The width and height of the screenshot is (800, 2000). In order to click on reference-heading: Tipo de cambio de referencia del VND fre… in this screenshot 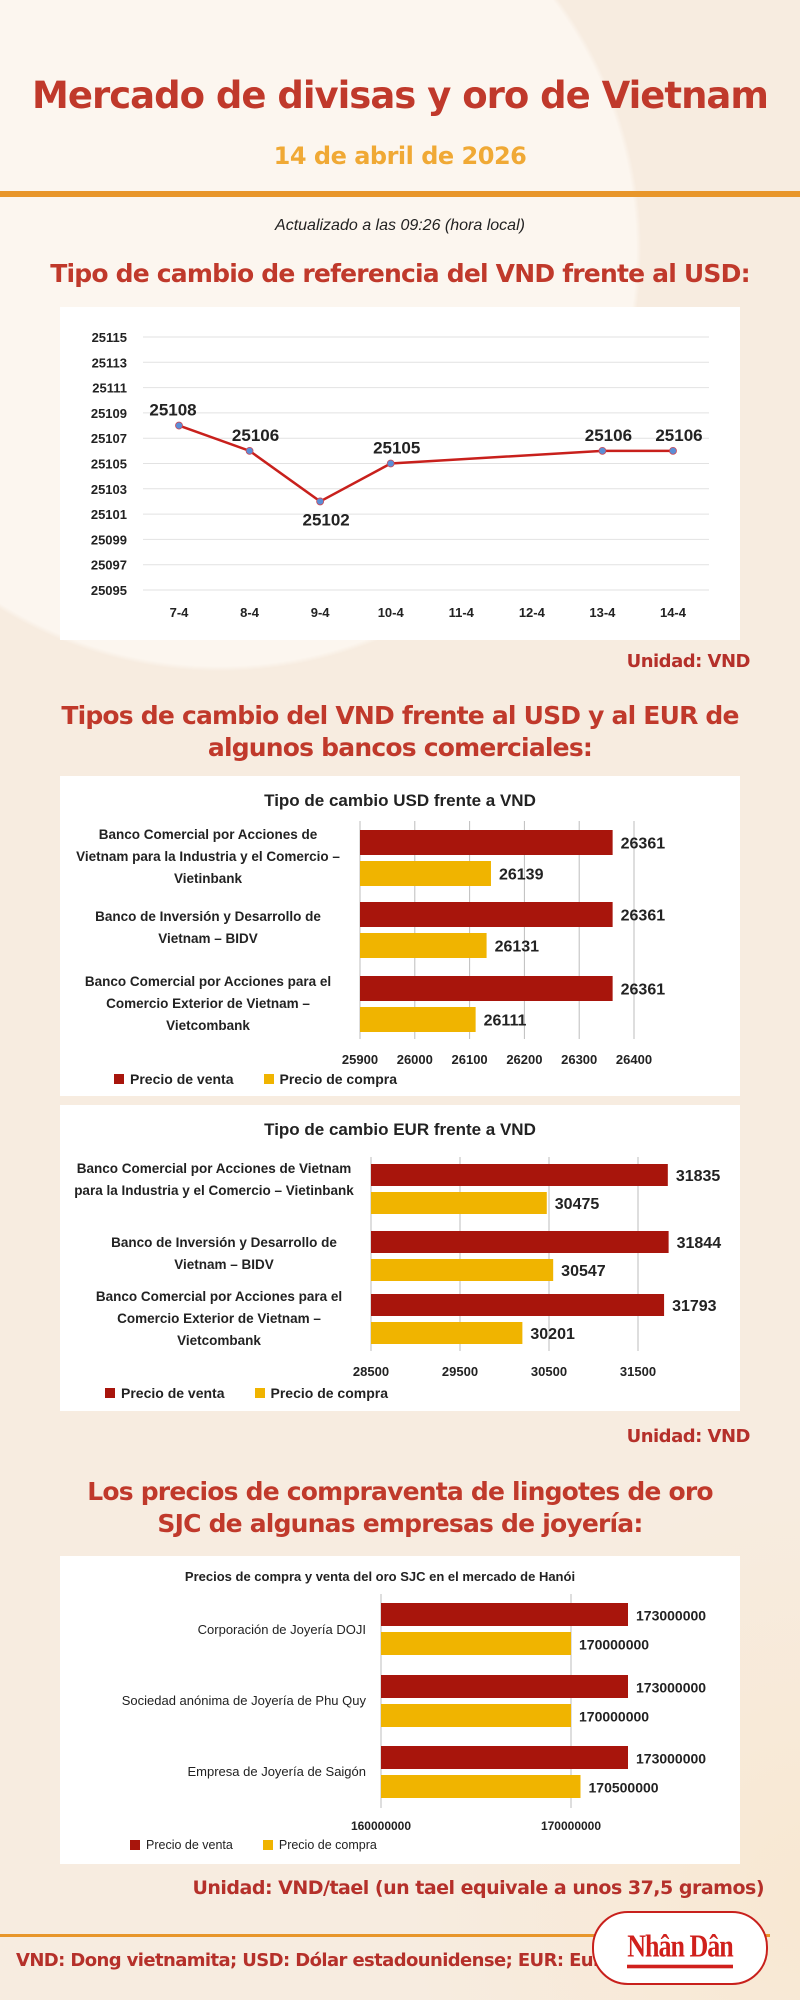, I will do `click(400, 273)`.